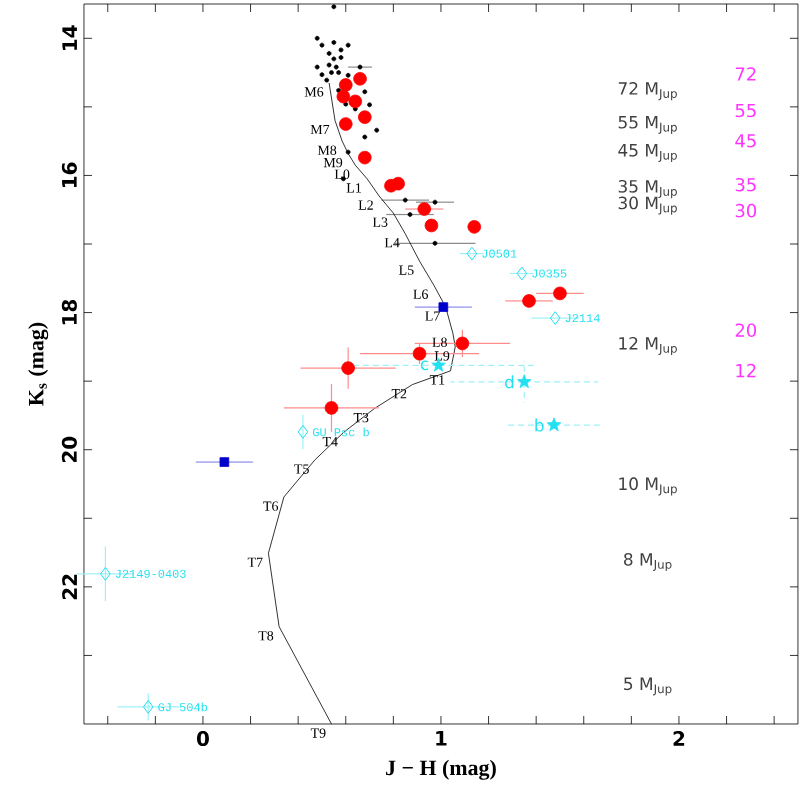 The height and width of the screenshot is (808, 808). Describe the element at coordinates (69, 449) in the screenshot. I see `y-tick-label: 20` at that location.